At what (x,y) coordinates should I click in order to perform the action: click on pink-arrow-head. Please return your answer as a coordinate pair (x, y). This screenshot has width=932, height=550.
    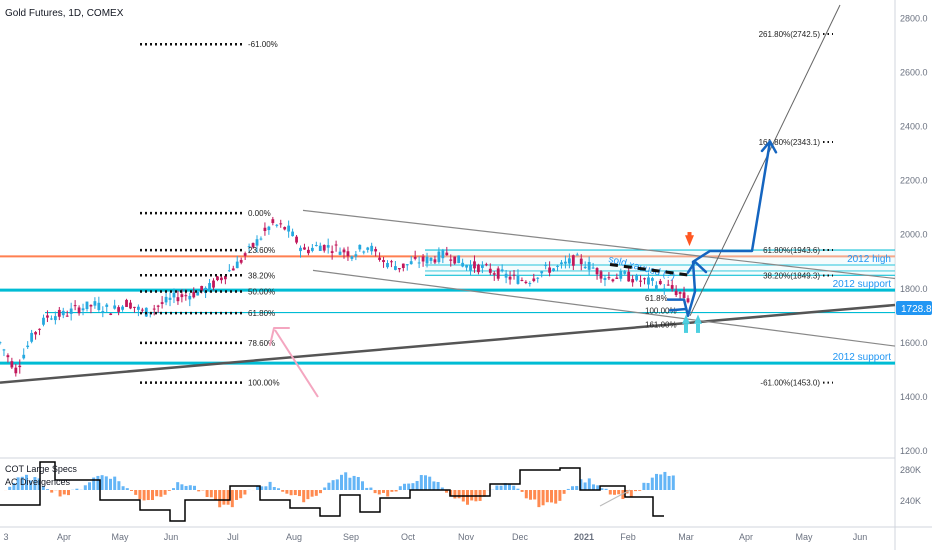
    Looking at the image, I should click on (279, 336).